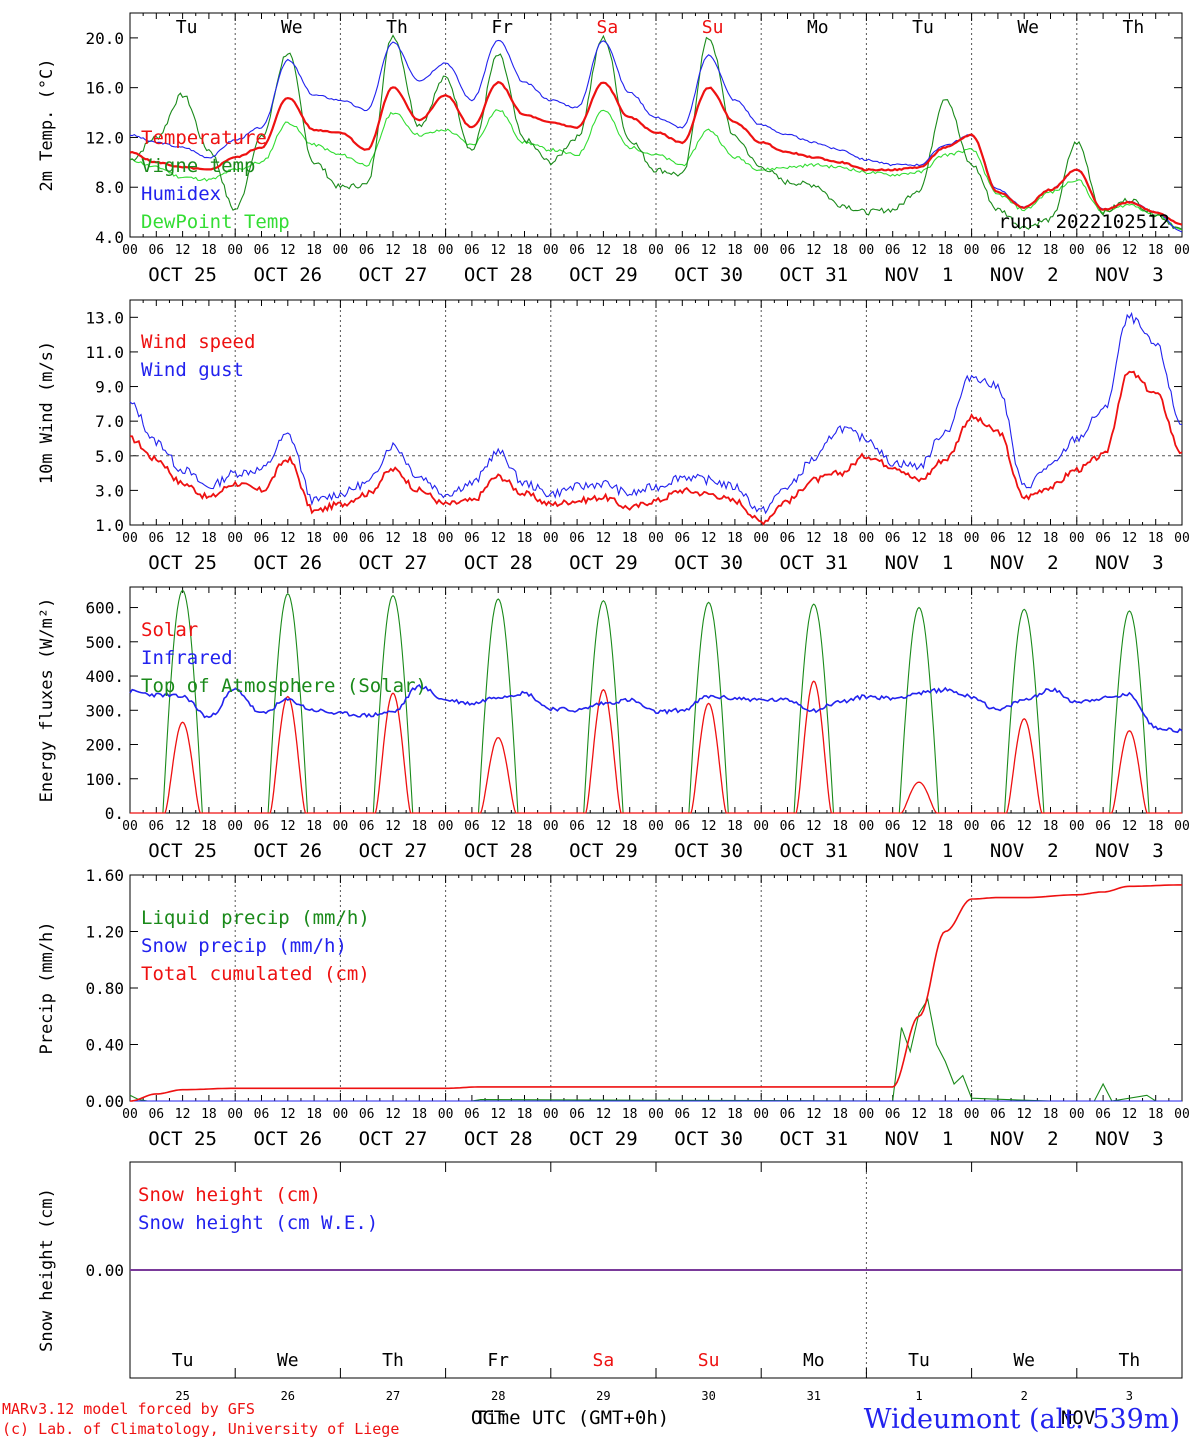  What do you see at coordinates (608, 27) in the screenshot?
I see `temp-weekday-label: Sa` at bounding box center [608, 27].